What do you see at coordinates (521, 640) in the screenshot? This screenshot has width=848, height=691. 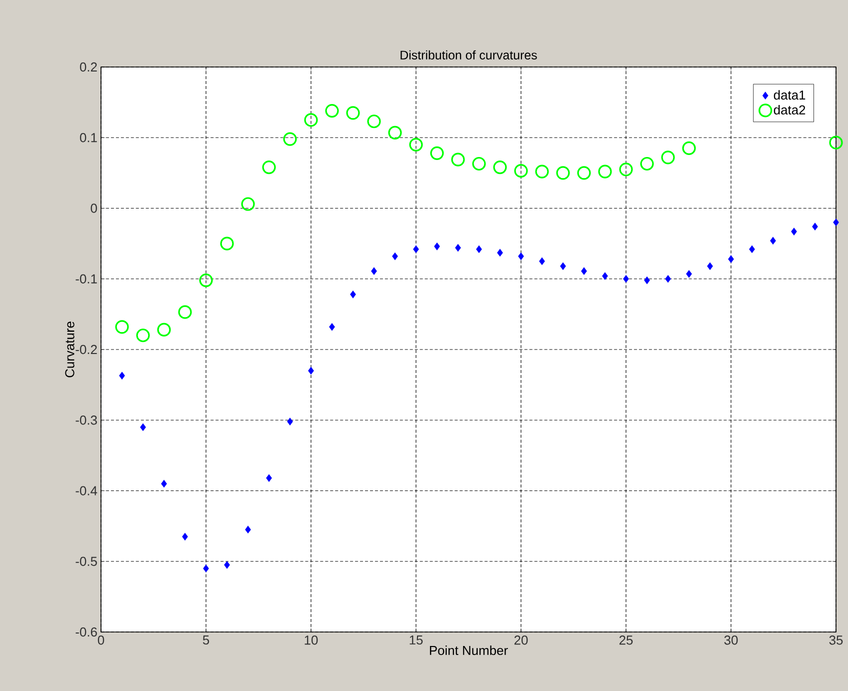 I see `x-tick-label: 20` at bounding box center [521, 640].